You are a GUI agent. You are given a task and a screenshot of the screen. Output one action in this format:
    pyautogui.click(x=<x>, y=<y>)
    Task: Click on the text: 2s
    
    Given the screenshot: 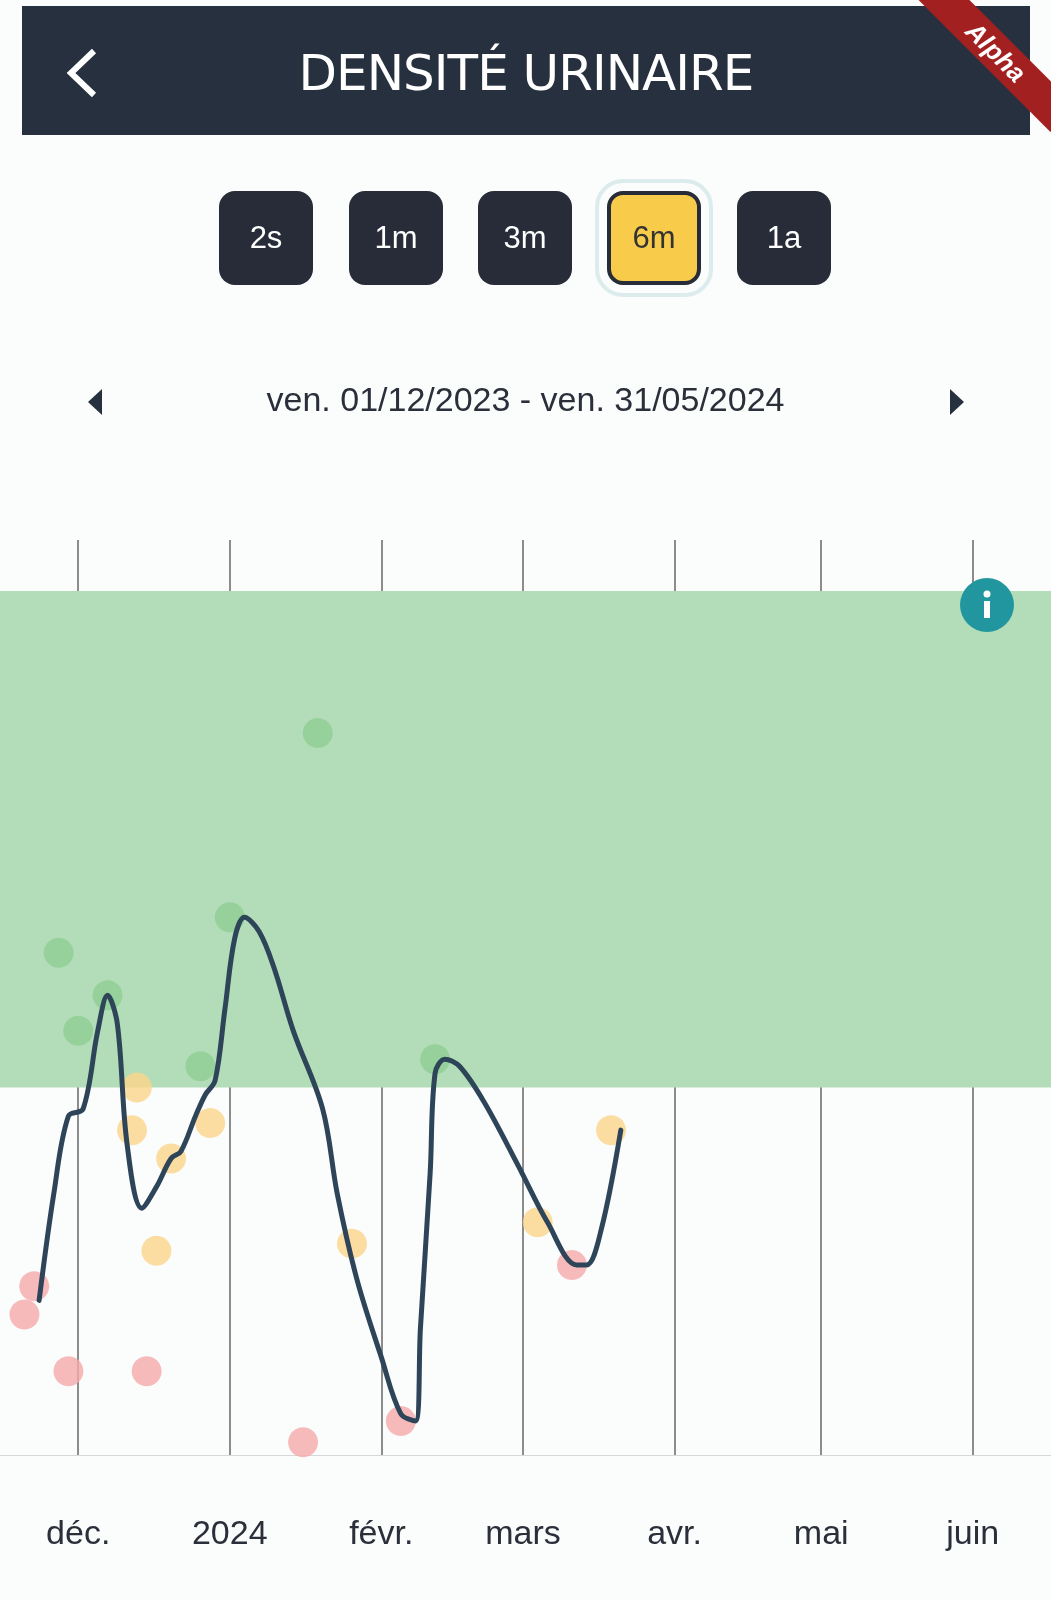 What is the action you would take?
    pyautogui.click(x=266, y=238)
    